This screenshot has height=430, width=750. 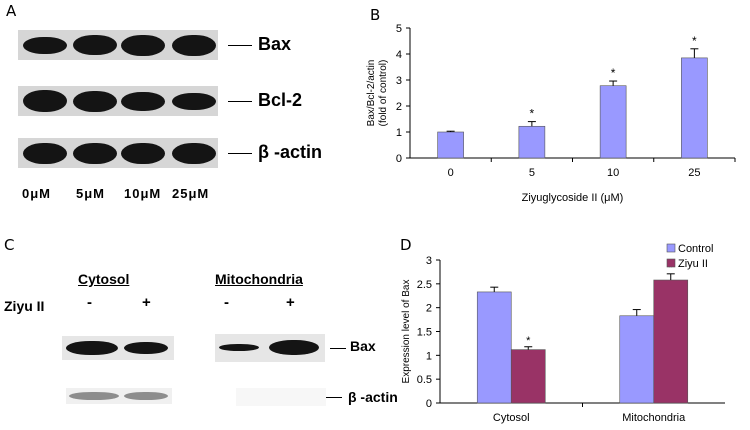 What do you see at coordinates (406, 245) in the screenshot?
I see `panel-letter-d: D` at bounding box center [406, 245].